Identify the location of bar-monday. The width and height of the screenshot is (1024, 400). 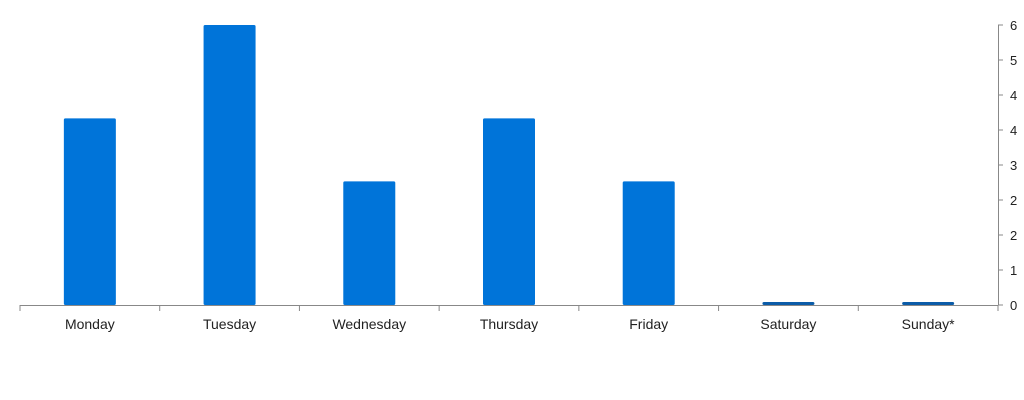
(89, 211).